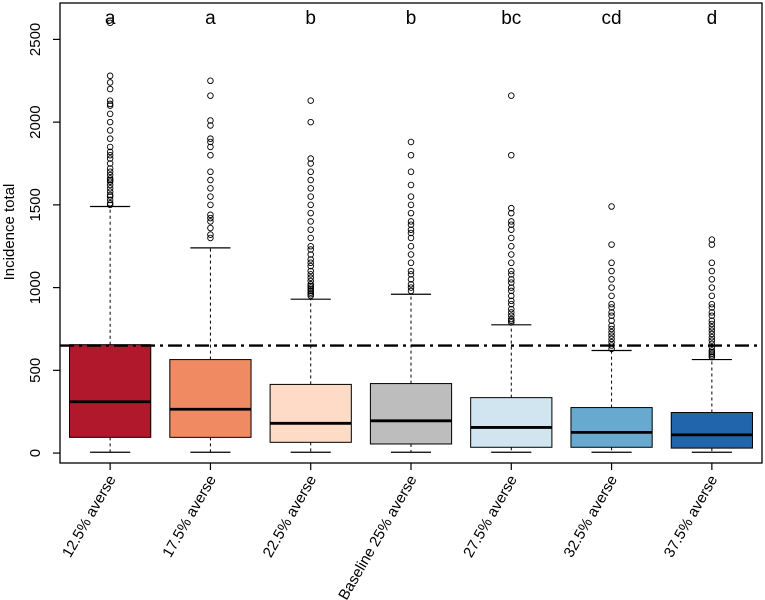  Describe the element at coordinates (490, 517) in the screenshot. I see `x-tick-label: 27.5% averse` at that location.